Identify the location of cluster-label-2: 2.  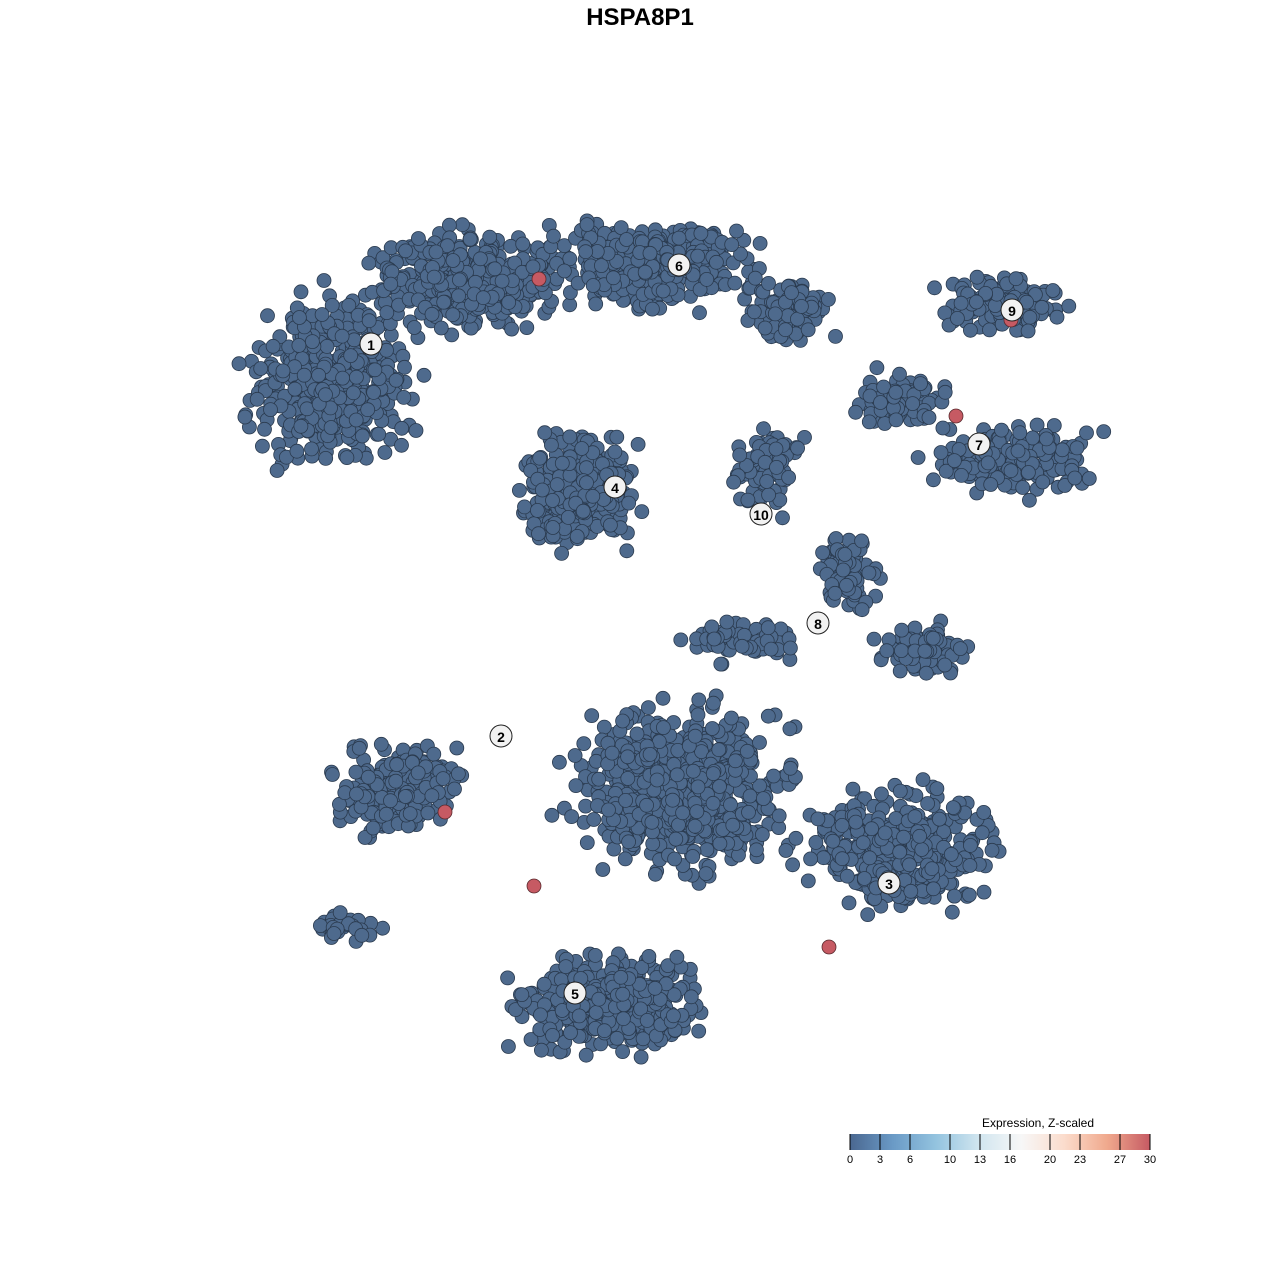
(501, 736).